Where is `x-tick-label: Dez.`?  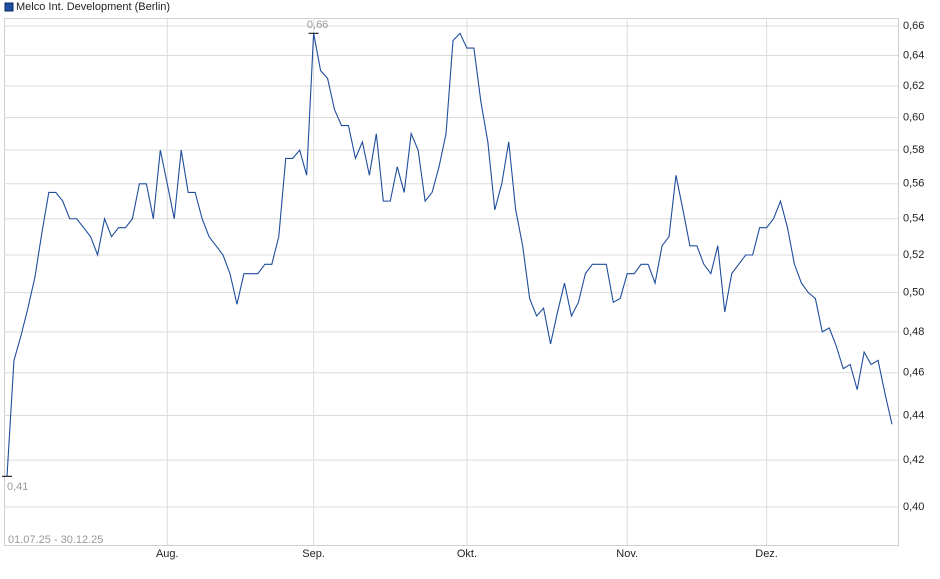
x-tick-label: Dez. is located at coordinates (766, 554).